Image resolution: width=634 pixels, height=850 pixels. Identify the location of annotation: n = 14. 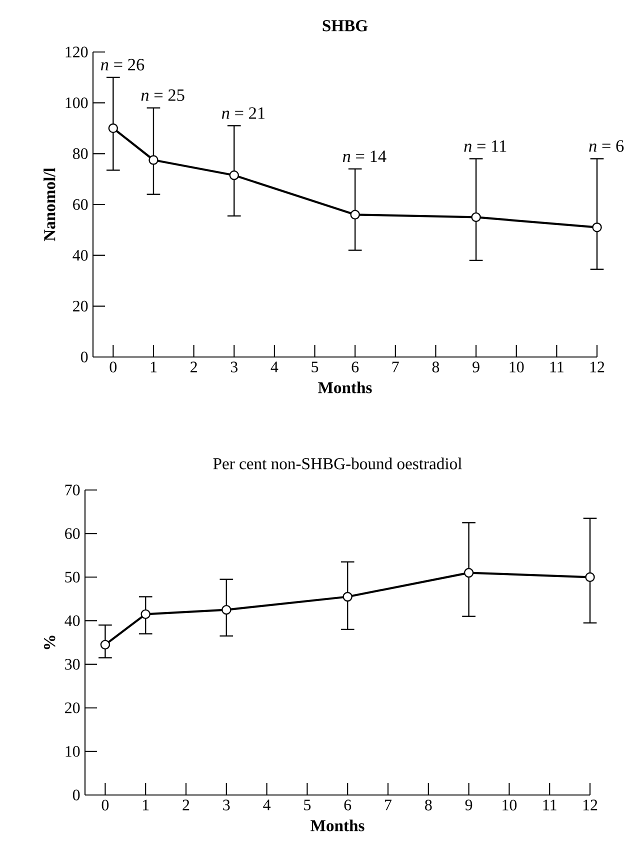
(364, 156).